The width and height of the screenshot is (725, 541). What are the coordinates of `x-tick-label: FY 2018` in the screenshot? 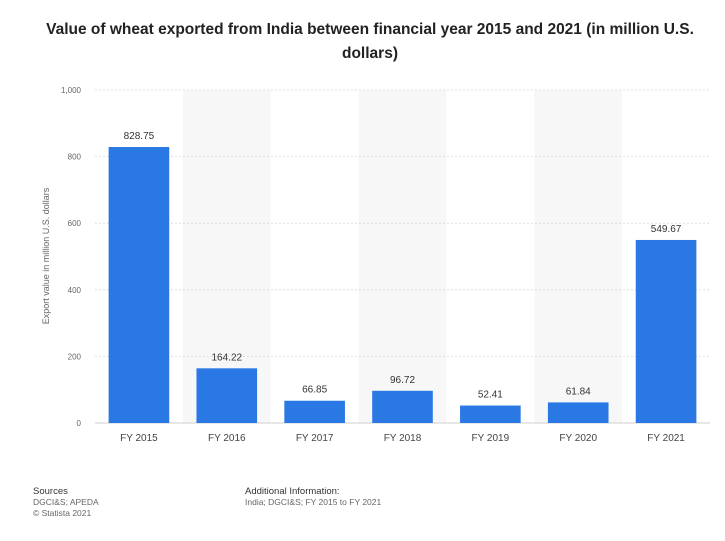 It's located at (403, 438).